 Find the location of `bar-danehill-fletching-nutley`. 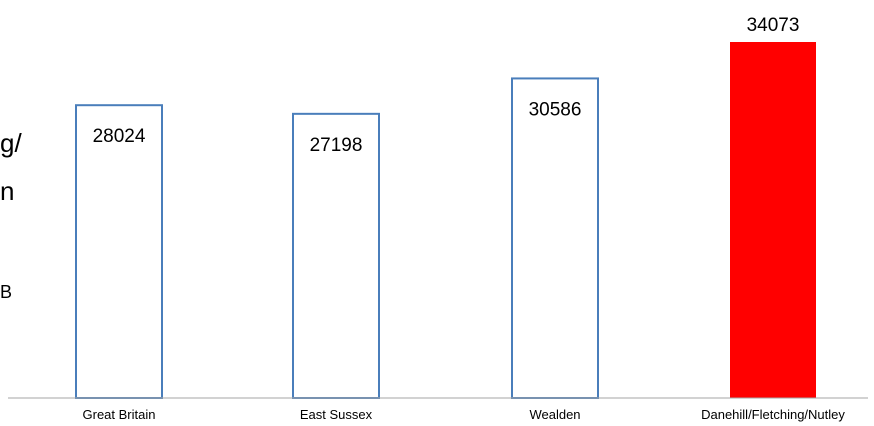

bar-danehill-fletching-nutley is located at coordinates (773, 220).